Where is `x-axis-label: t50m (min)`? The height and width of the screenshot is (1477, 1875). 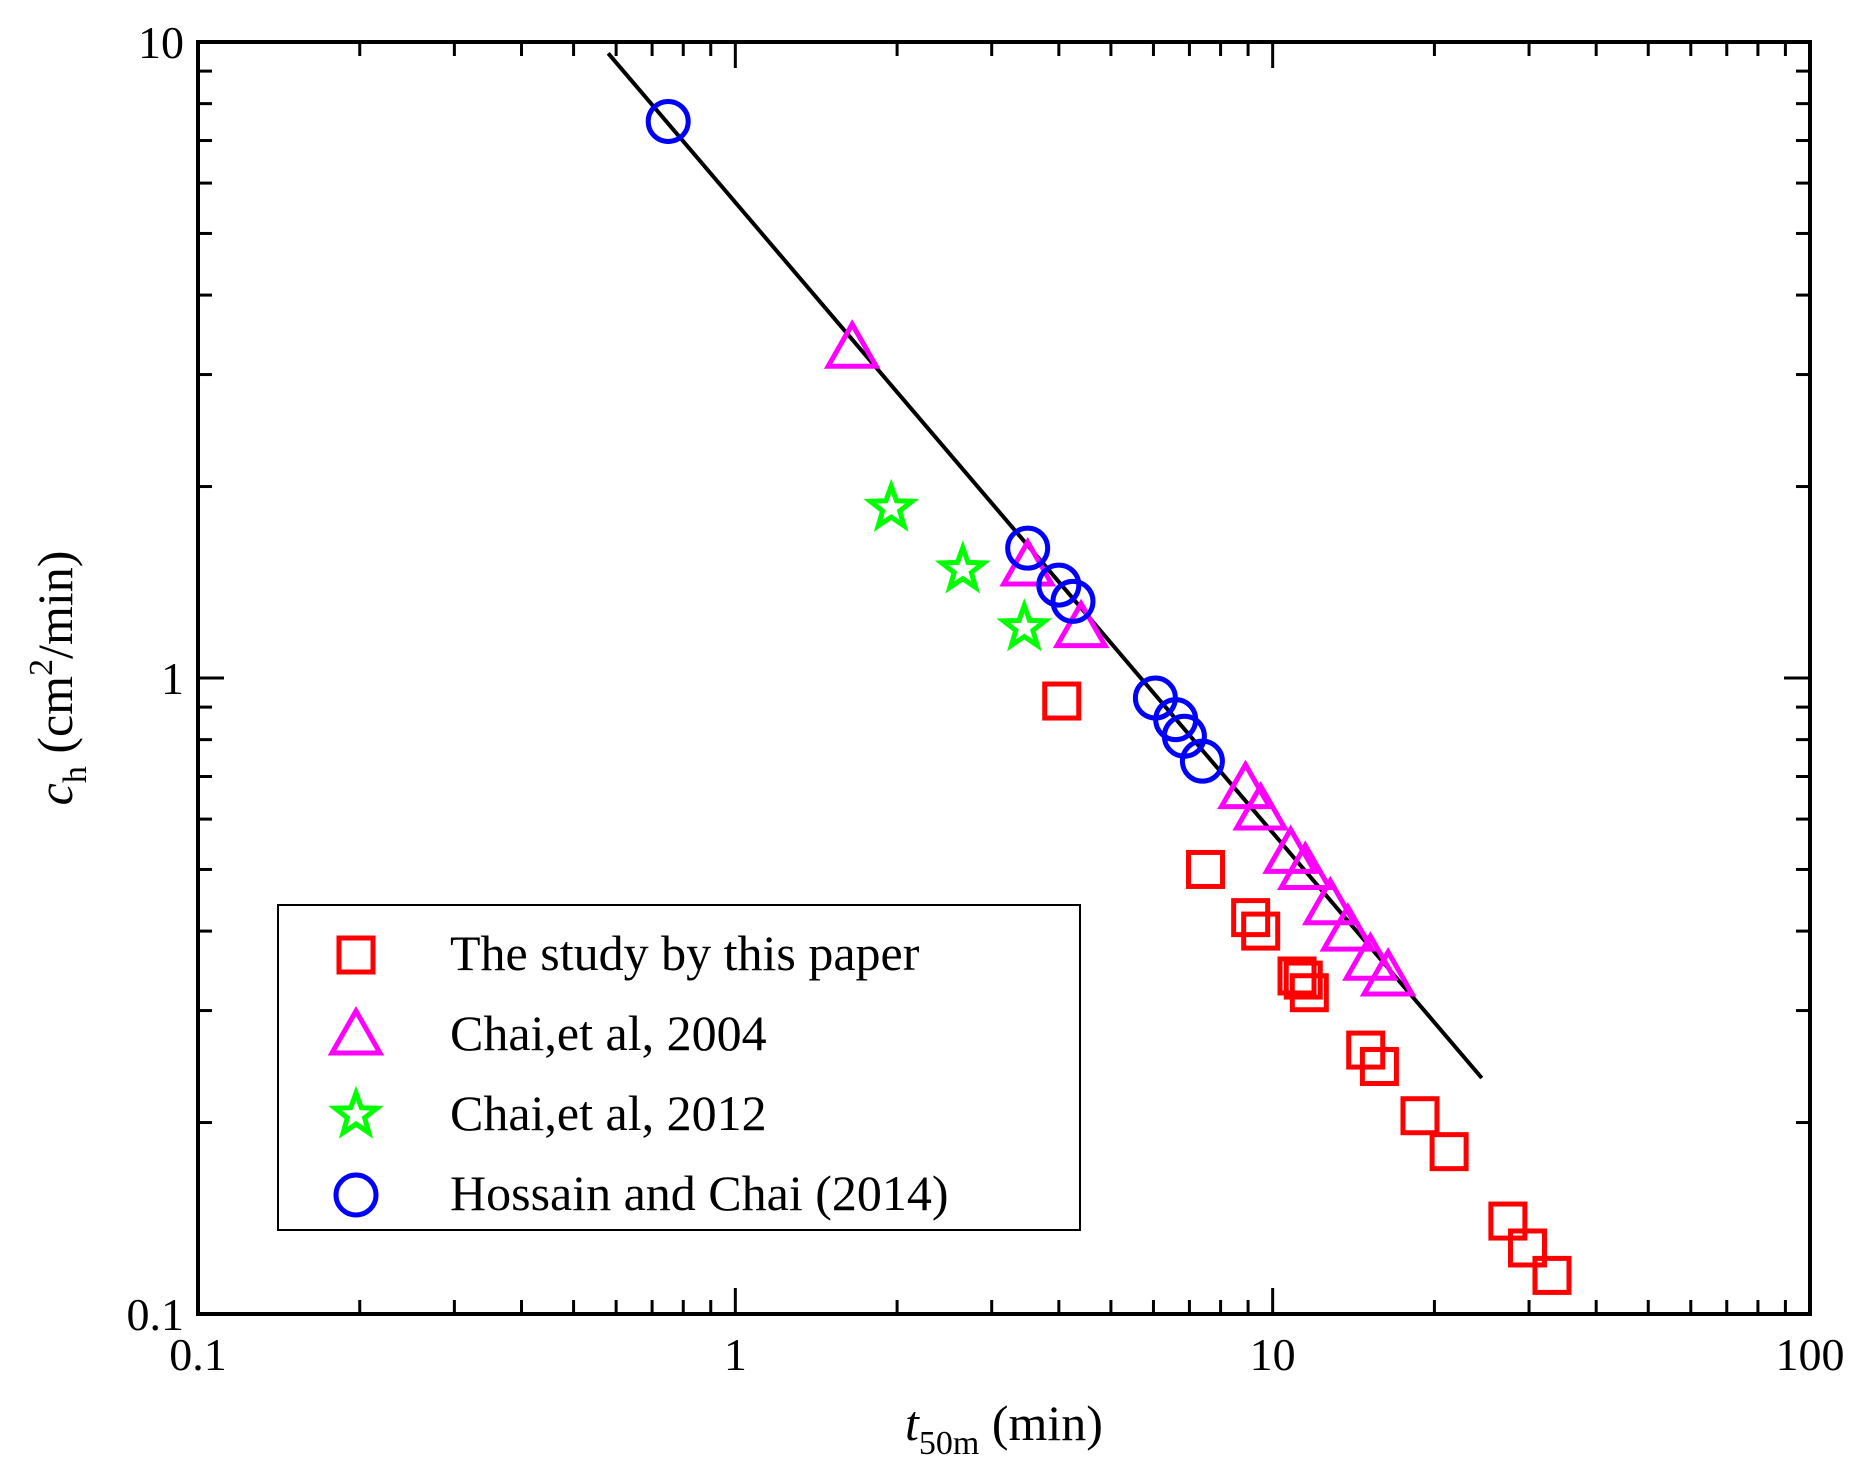 x-axis-label: t50m (min) is located at coordinates (1004, 1428).